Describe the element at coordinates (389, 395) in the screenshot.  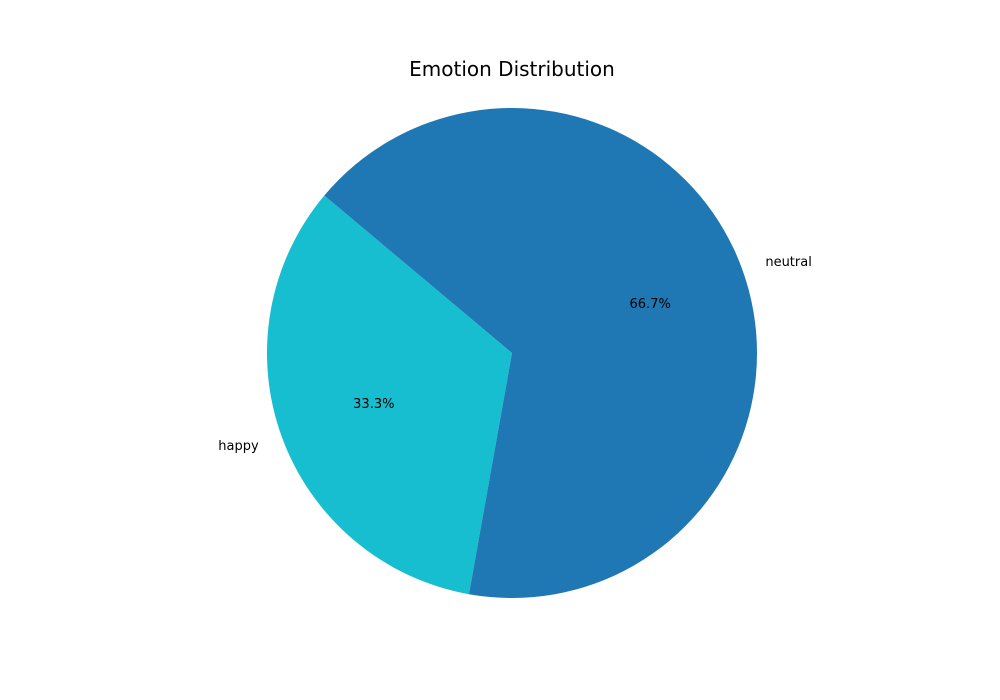
I see `pie-slice-happy` at that location.